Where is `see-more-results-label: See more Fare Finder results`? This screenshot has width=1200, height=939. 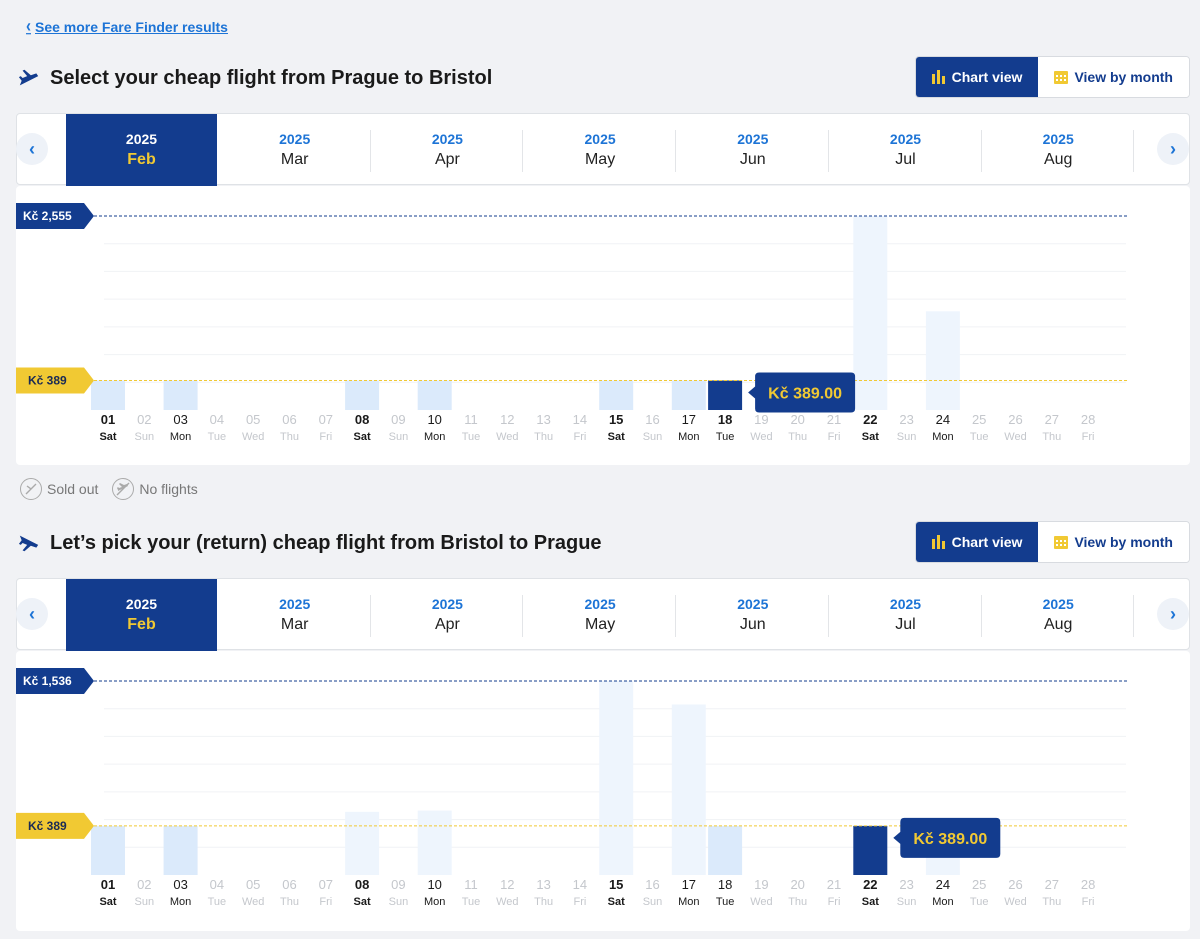
see-more-results-label: See more Fare Finder results is located at coordinates (131, 26).